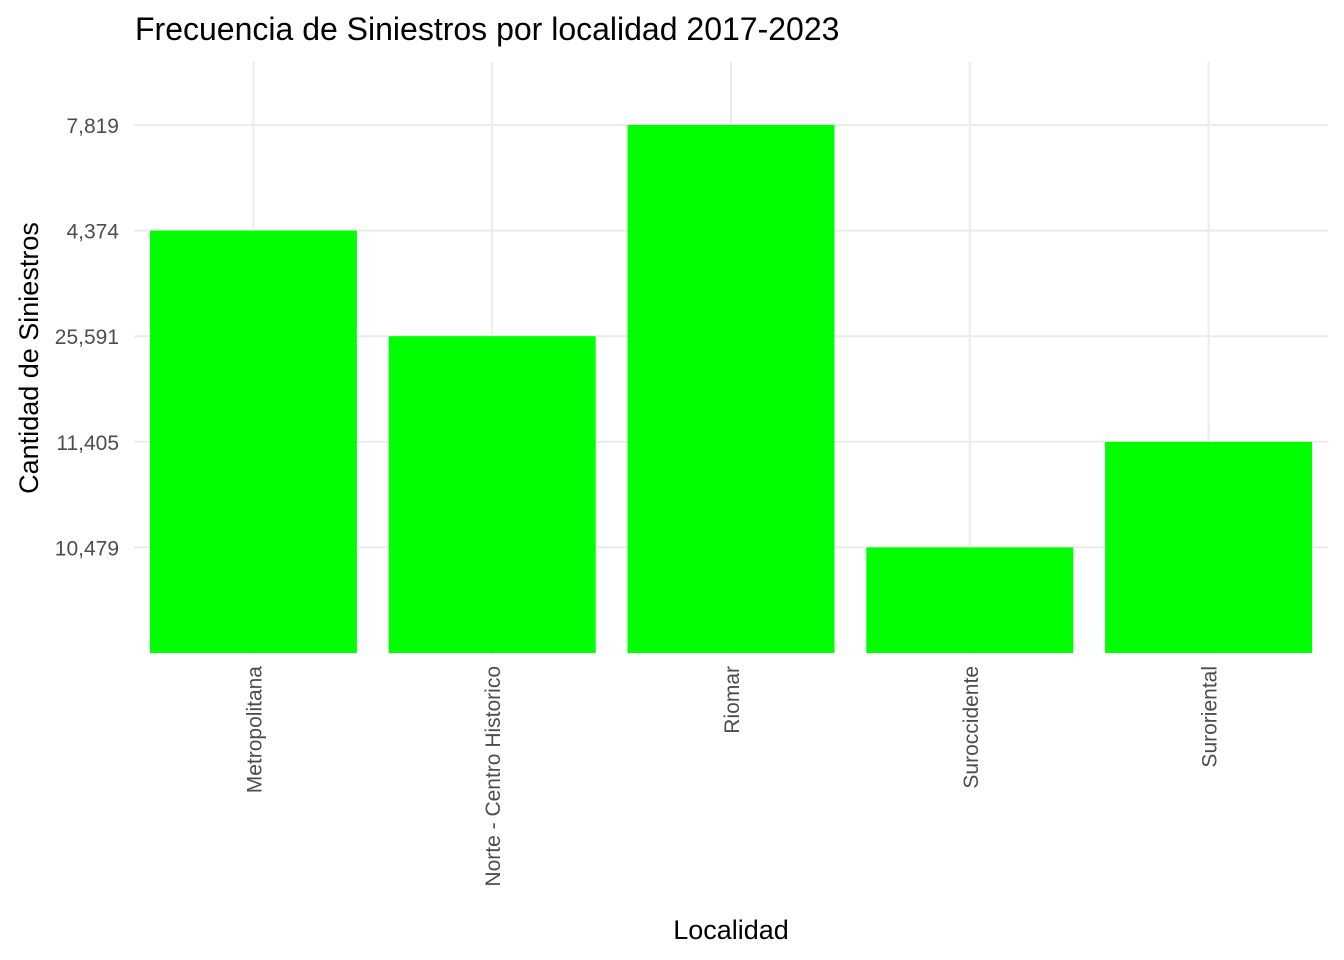 The width and height of the screenshot is (1344, 960). I want to click on y-tick-label: 10,479, so click(87, 548).